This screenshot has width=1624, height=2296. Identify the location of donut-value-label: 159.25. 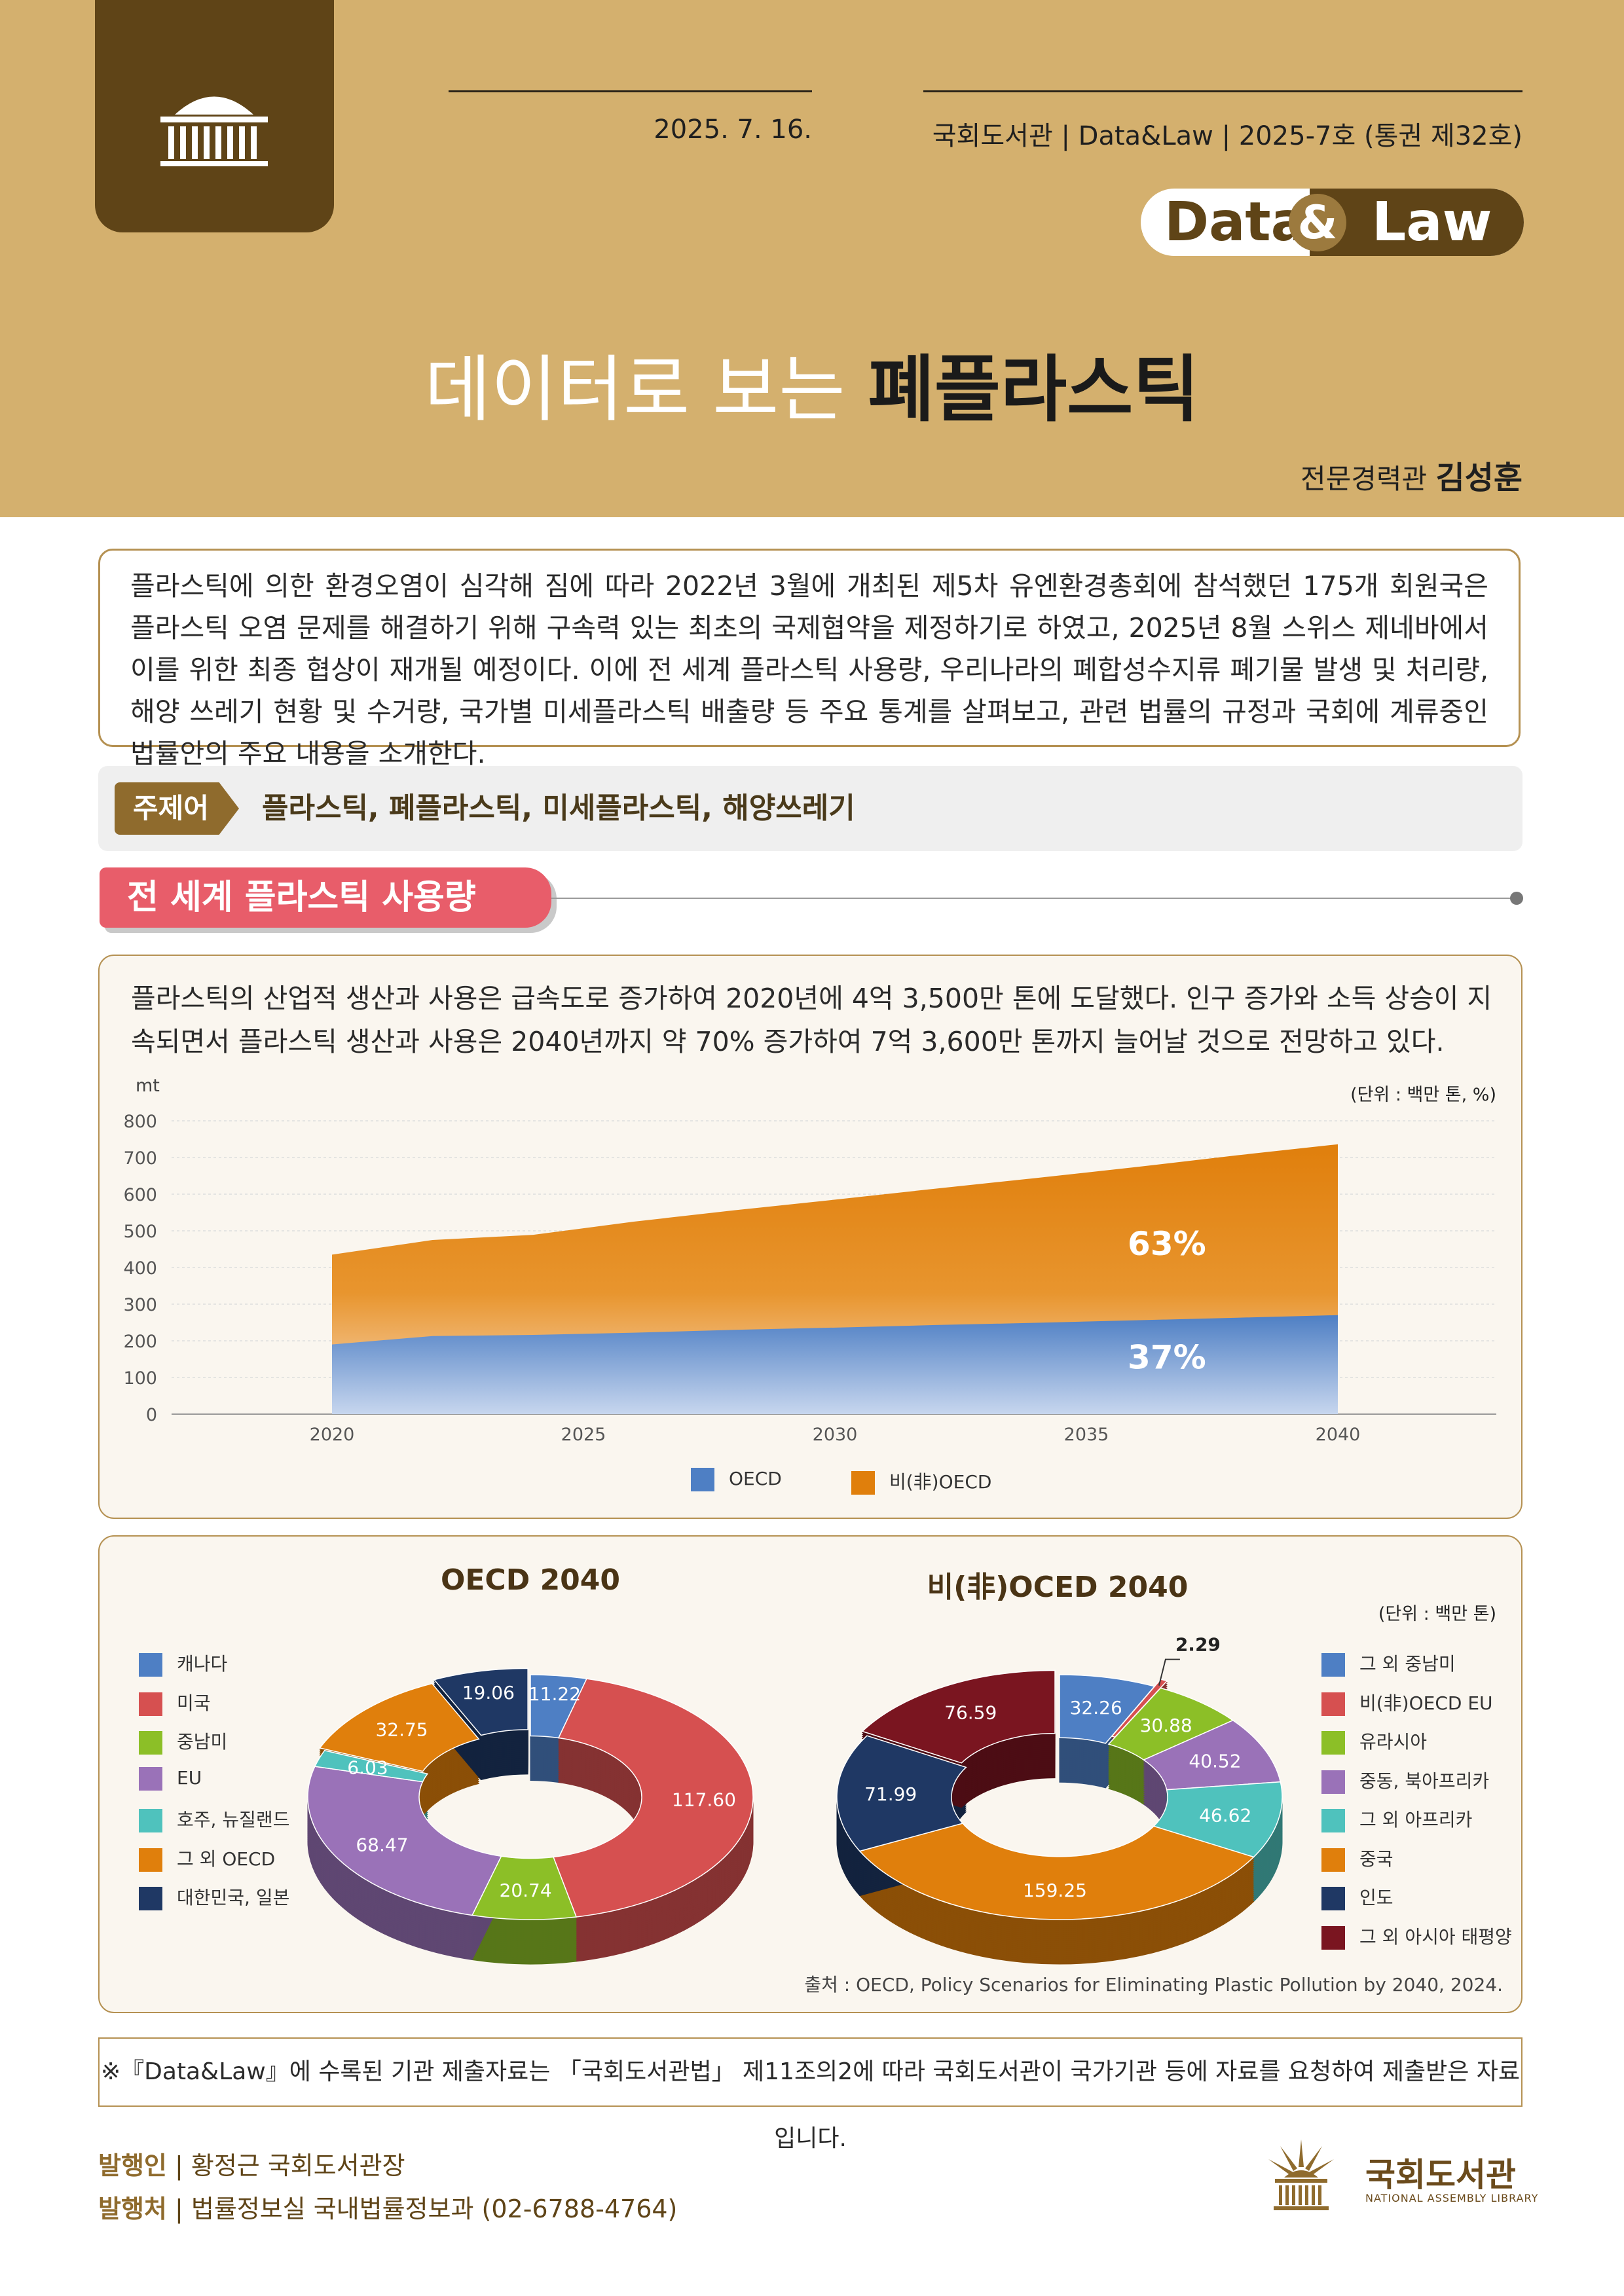
(1055, 1890).